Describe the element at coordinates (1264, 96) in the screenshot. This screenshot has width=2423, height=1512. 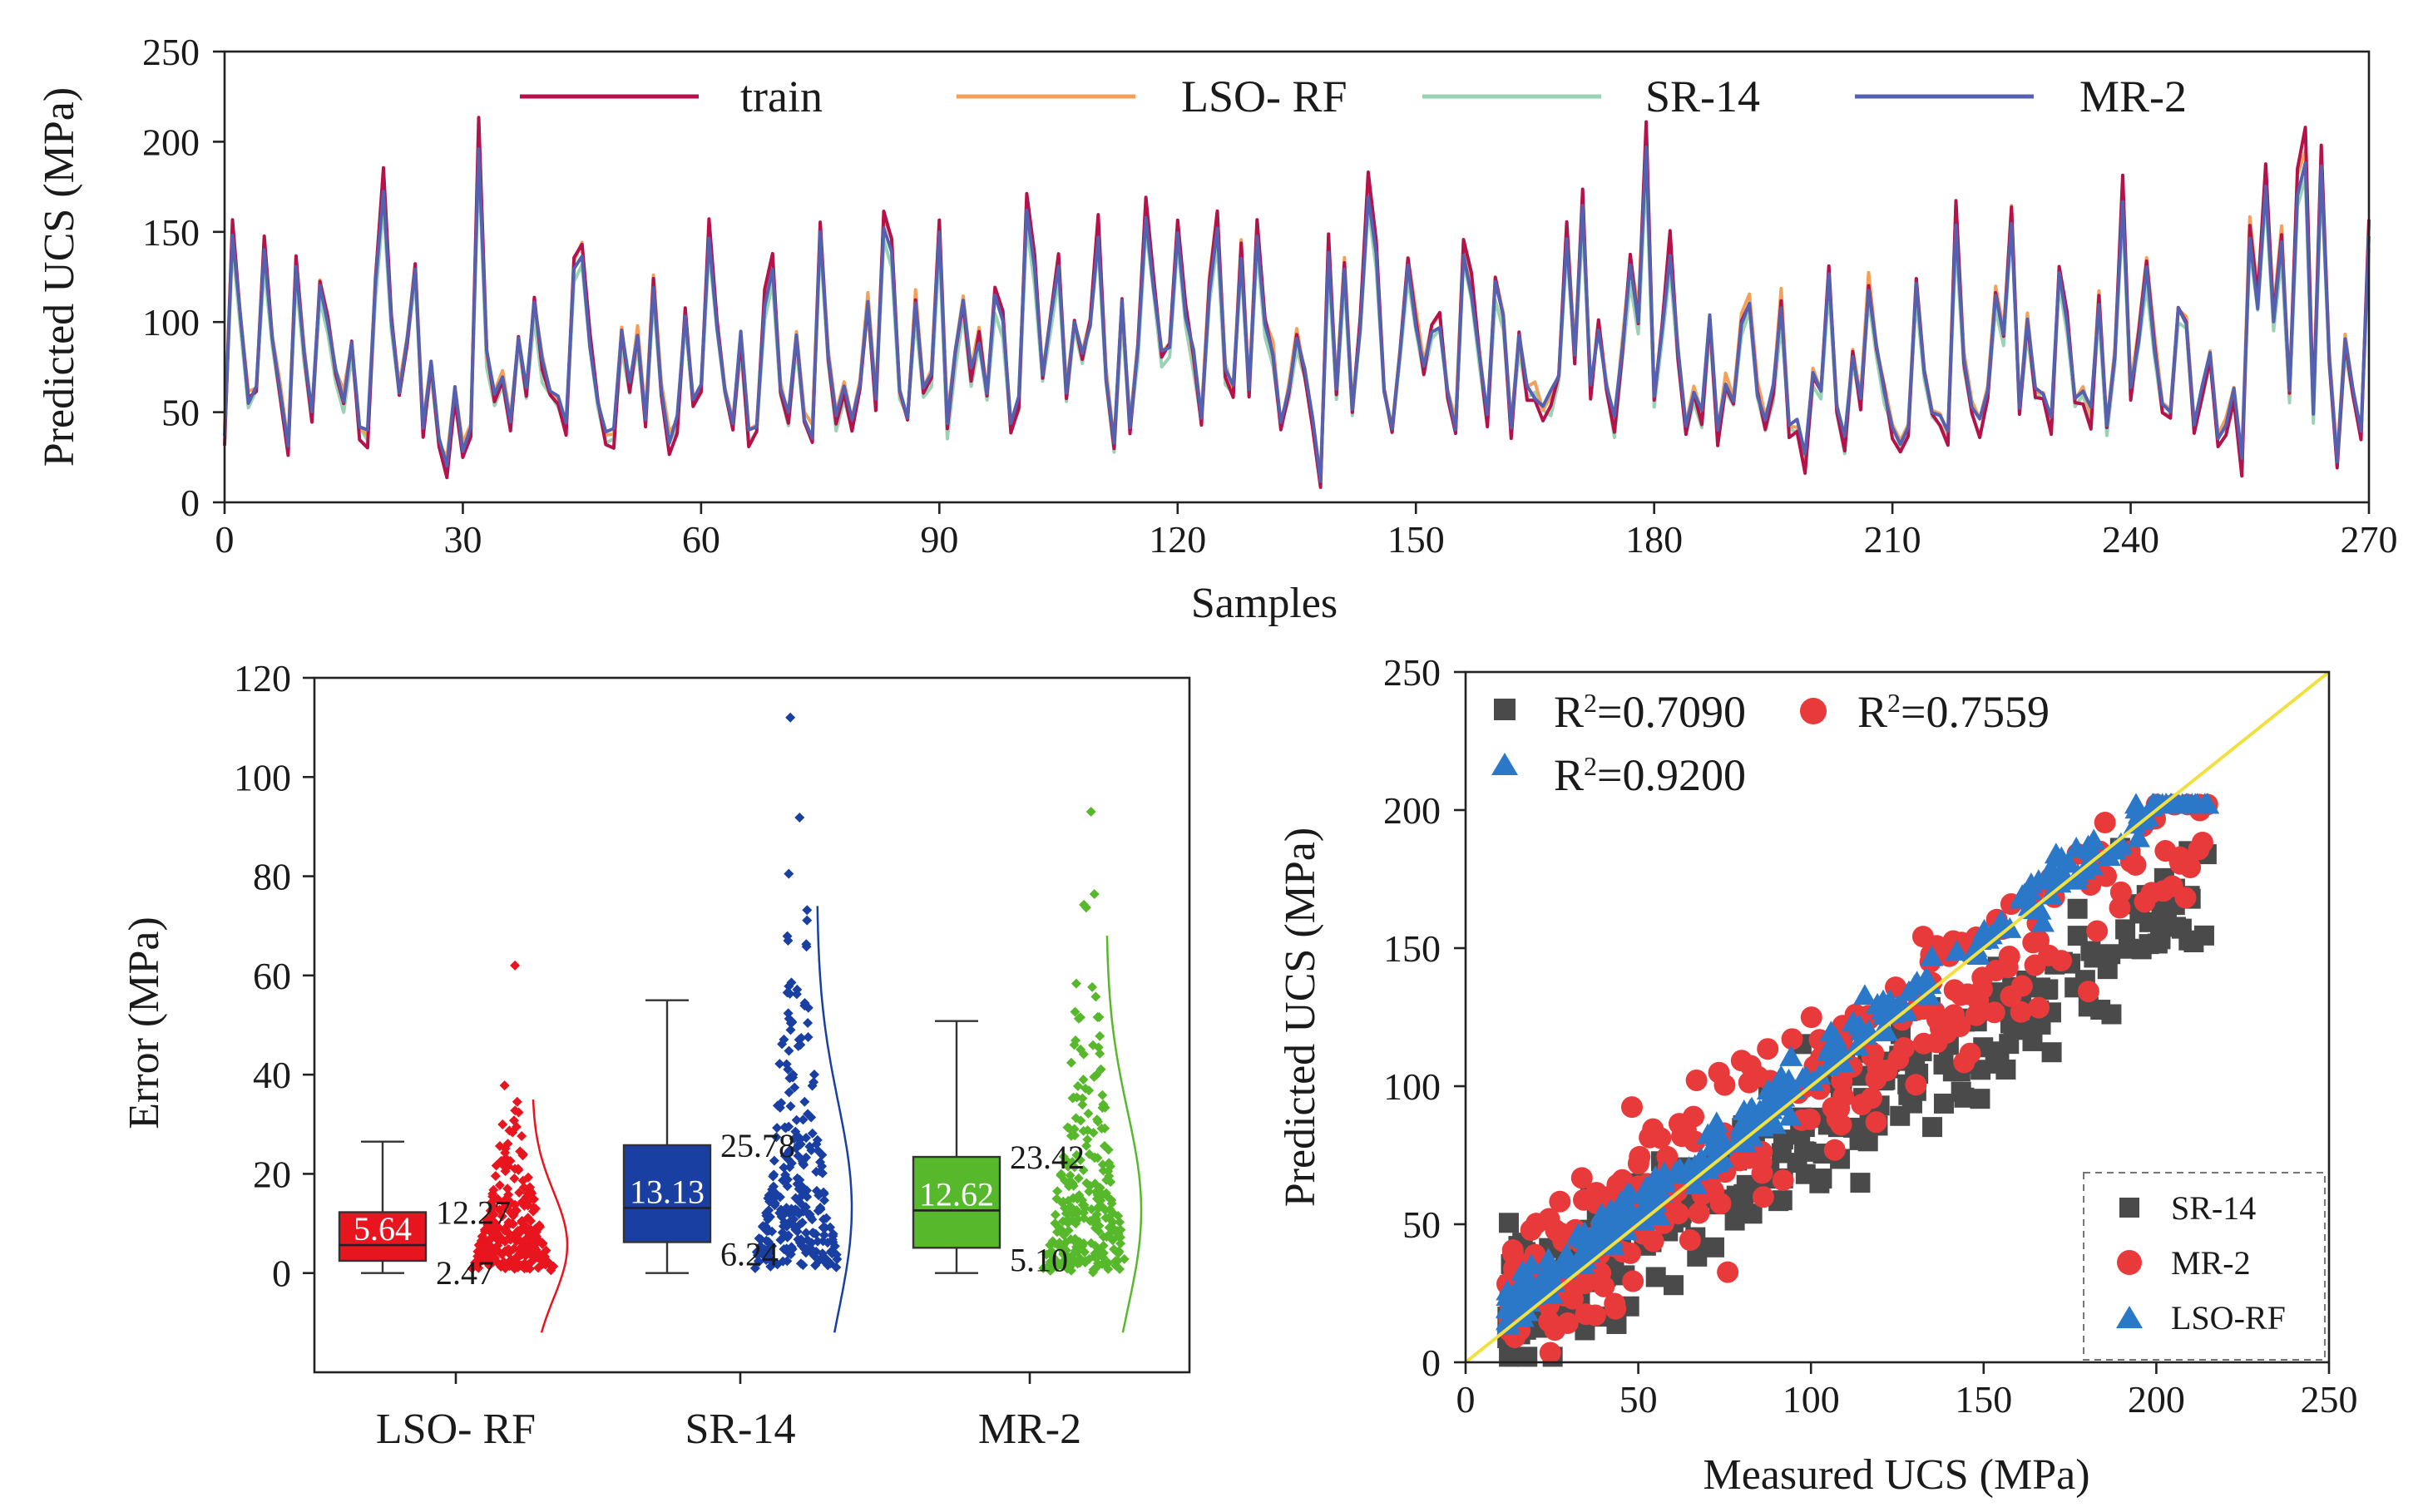
I see `legend-label-lso-rf: LSO- RF` at that location.